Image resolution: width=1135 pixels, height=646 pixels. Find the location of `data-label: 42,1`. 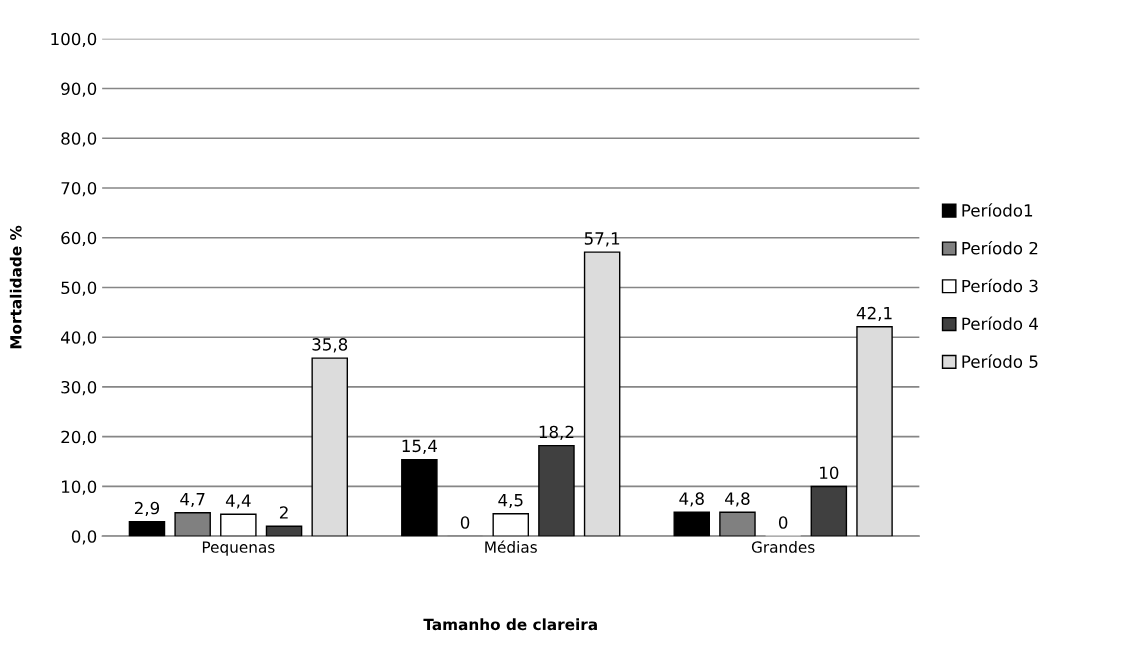

data-label: 42,1 is located at coordinates (874, 314).